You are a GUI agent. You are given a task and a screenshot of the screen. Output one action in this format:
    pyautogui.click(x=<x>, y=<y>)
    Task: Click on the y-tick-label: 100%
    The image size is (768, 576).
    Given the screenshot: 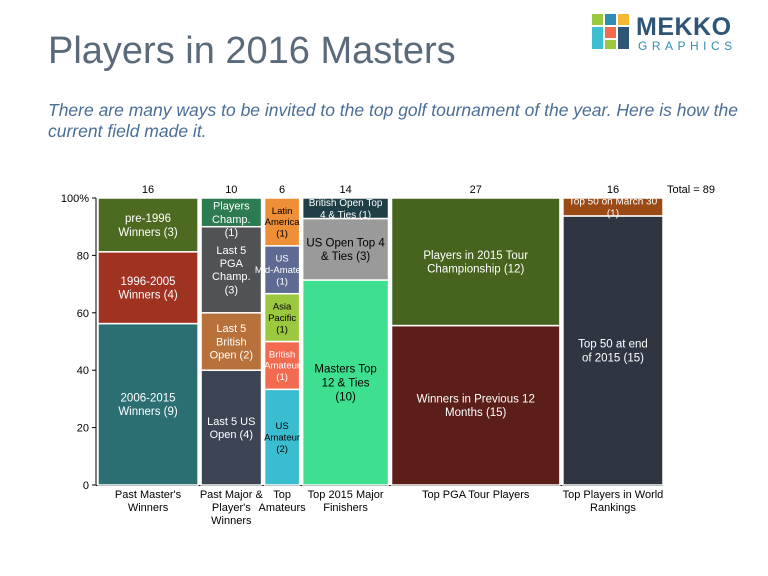 What is the action you would take?
    pyautogui.click(x=75, y=199)
    